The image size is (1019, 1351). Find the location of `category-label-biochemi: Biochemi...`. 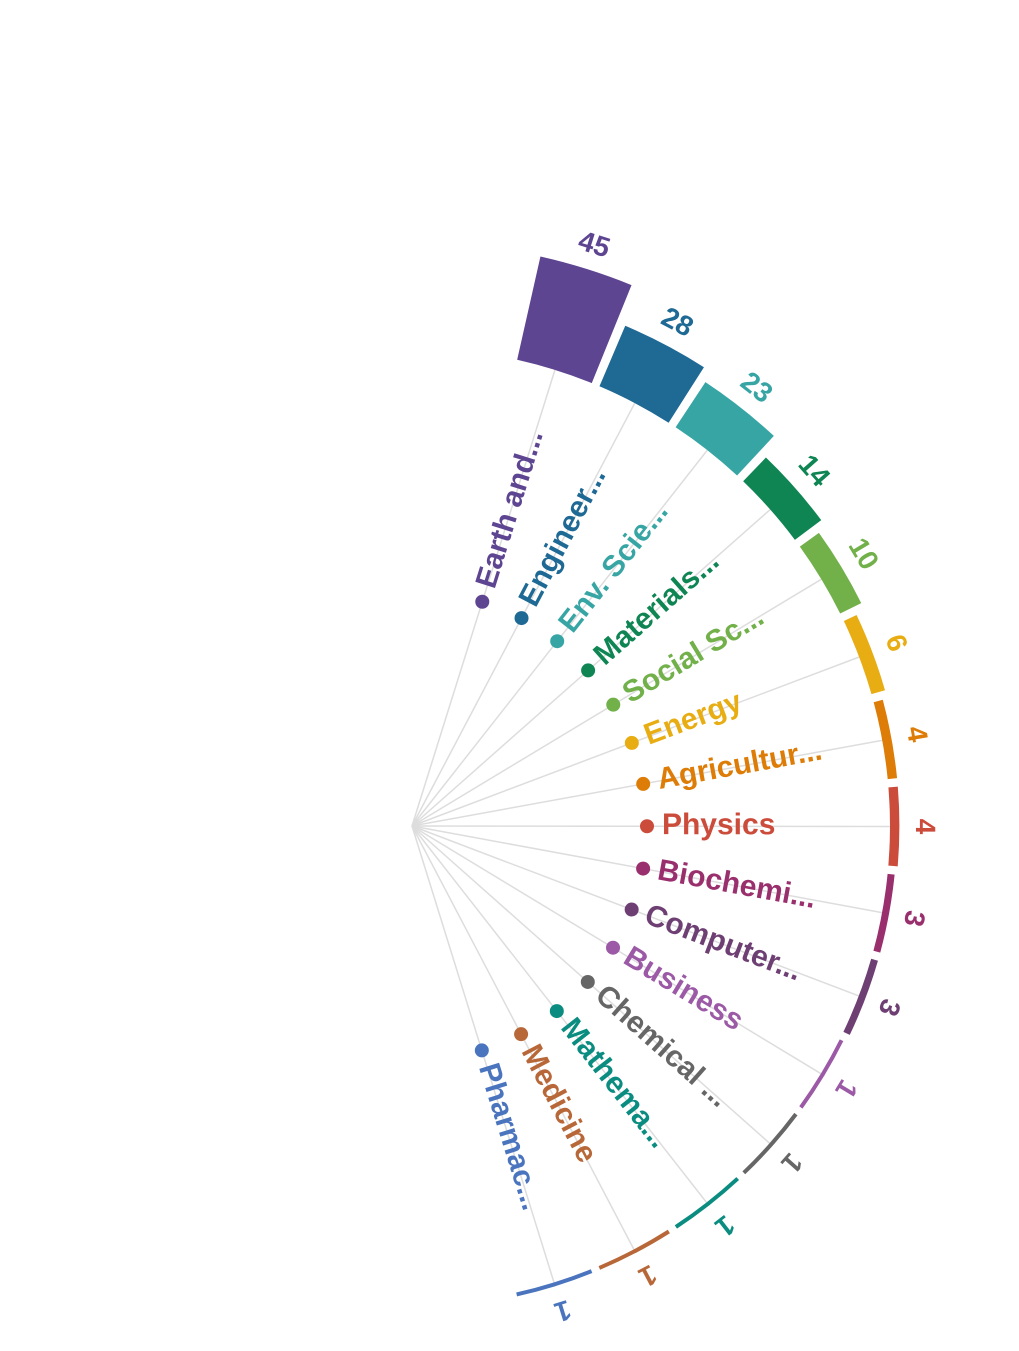

category-label-biochemi: Biochemi... is located at coordinates (736, 884).